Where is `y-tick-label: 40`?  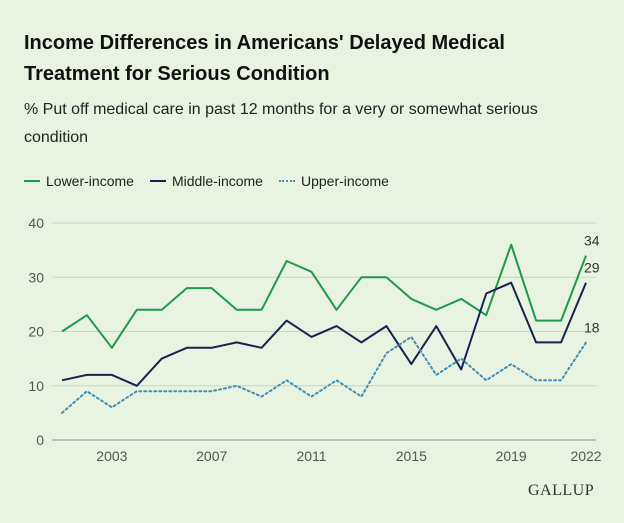
y-tick-label: 40 is located at coordinates (36, 223).